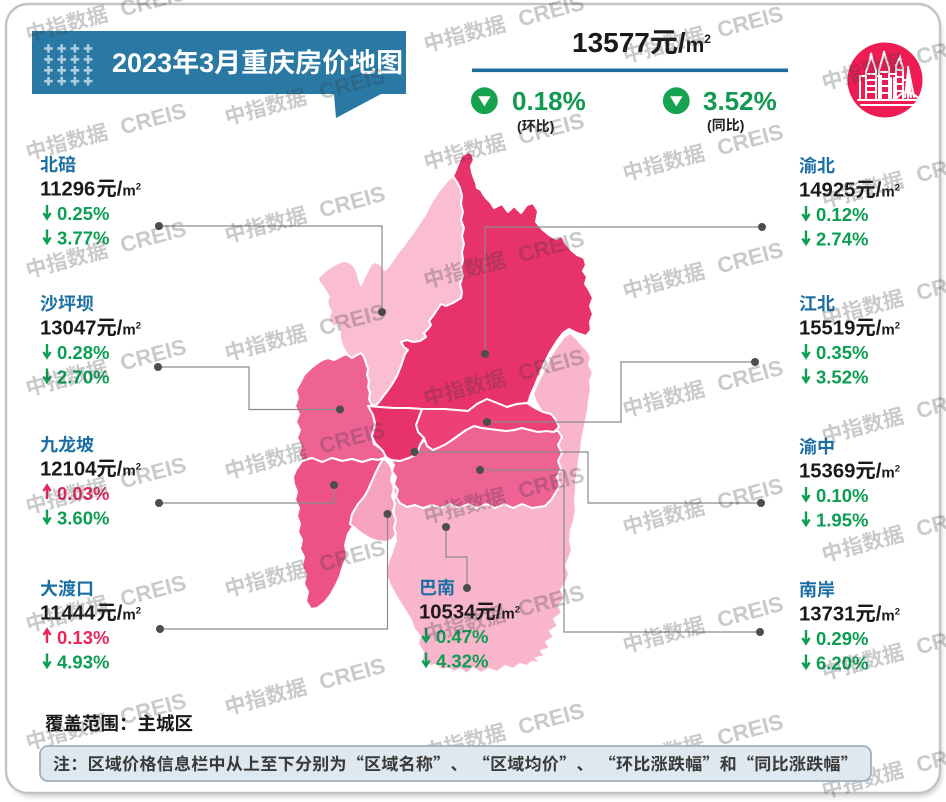 The height and width of the screenshot is (802, 946). Describe the element at coordinates (83, 213) in the screenshot. I see `svg-text: 0.25%` at that location.